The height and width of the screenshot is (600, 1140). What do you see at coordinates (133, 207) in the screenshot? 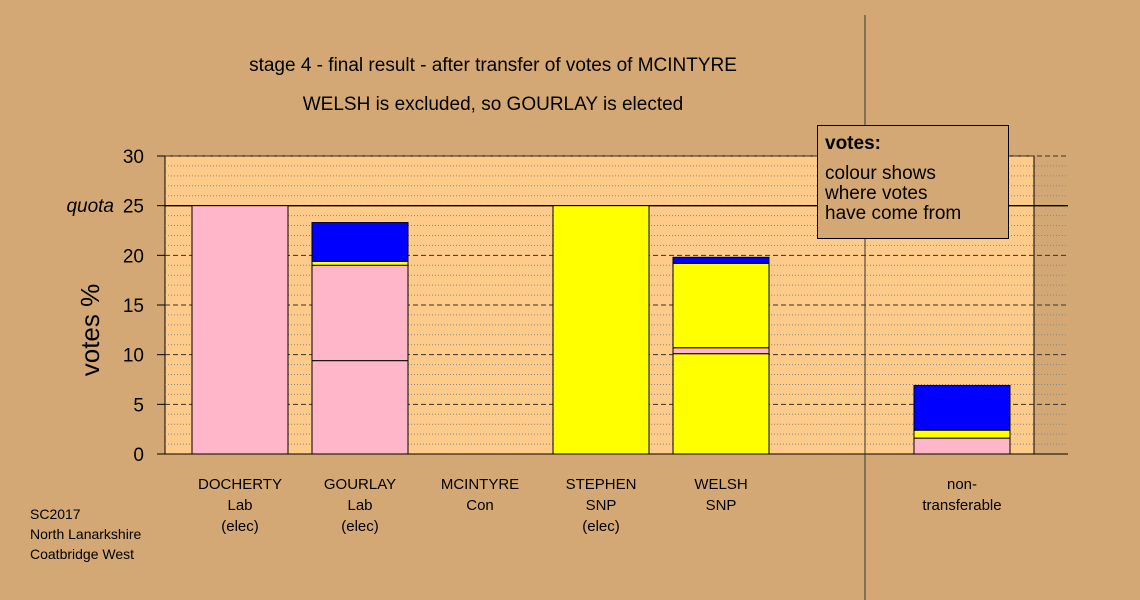
I see `y-tick-label: 25` at bounding box center [133, 207].